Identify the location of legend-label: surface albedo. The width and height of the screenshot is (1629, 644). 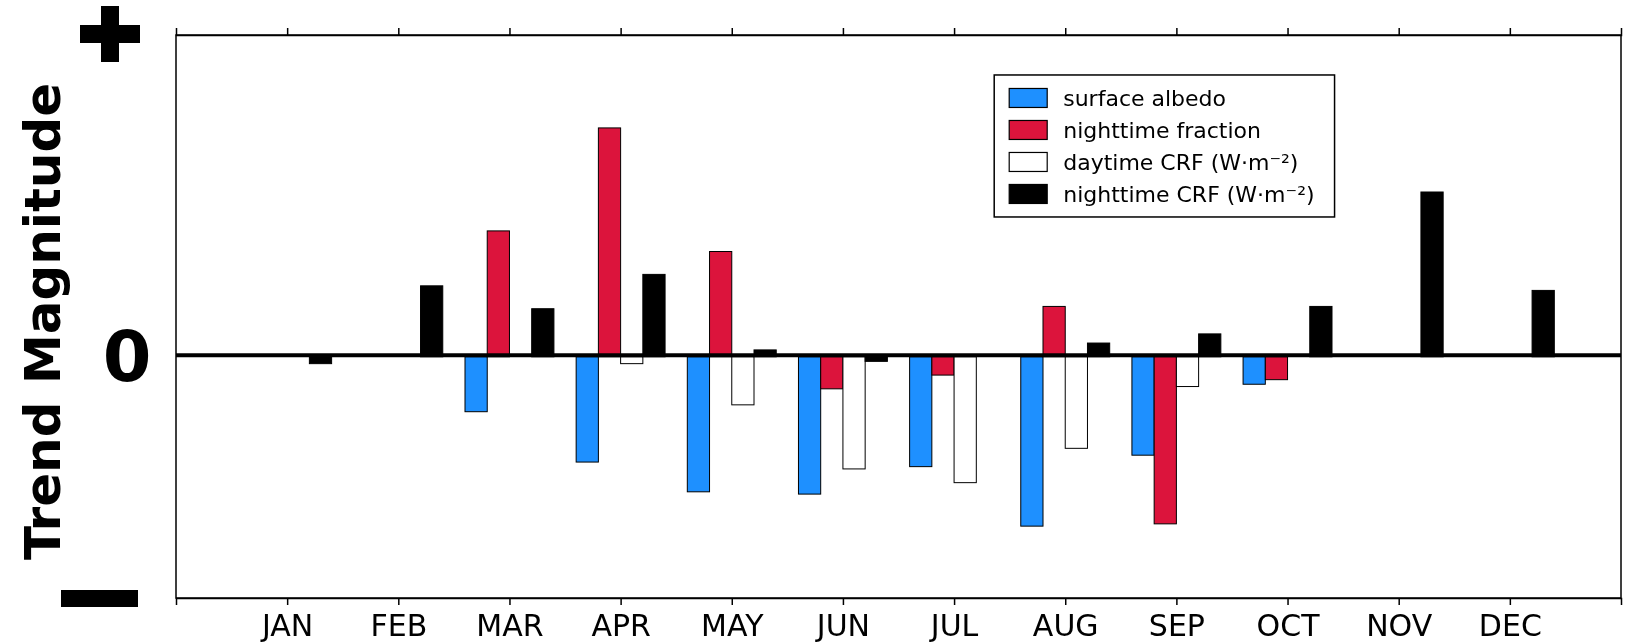
(1145, 98).